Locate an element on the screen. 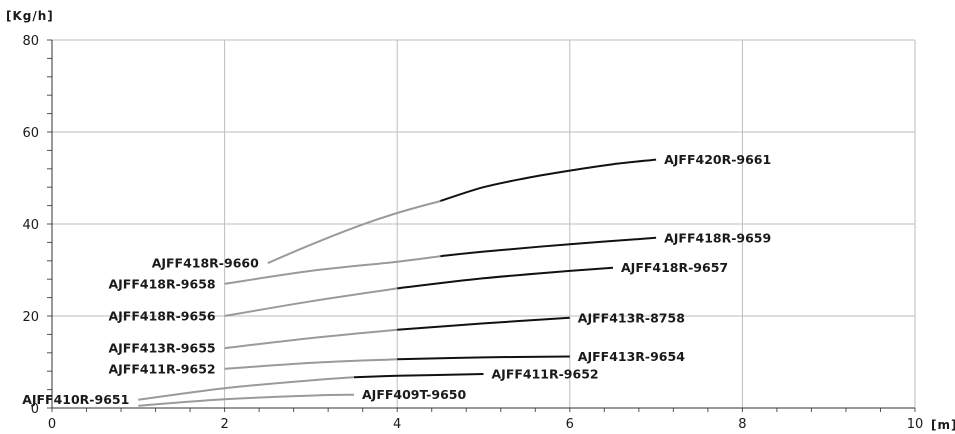 This screenshot has height=434, width=955. series-label: AJFF410R-9651 is located at coordinates (75, 399).